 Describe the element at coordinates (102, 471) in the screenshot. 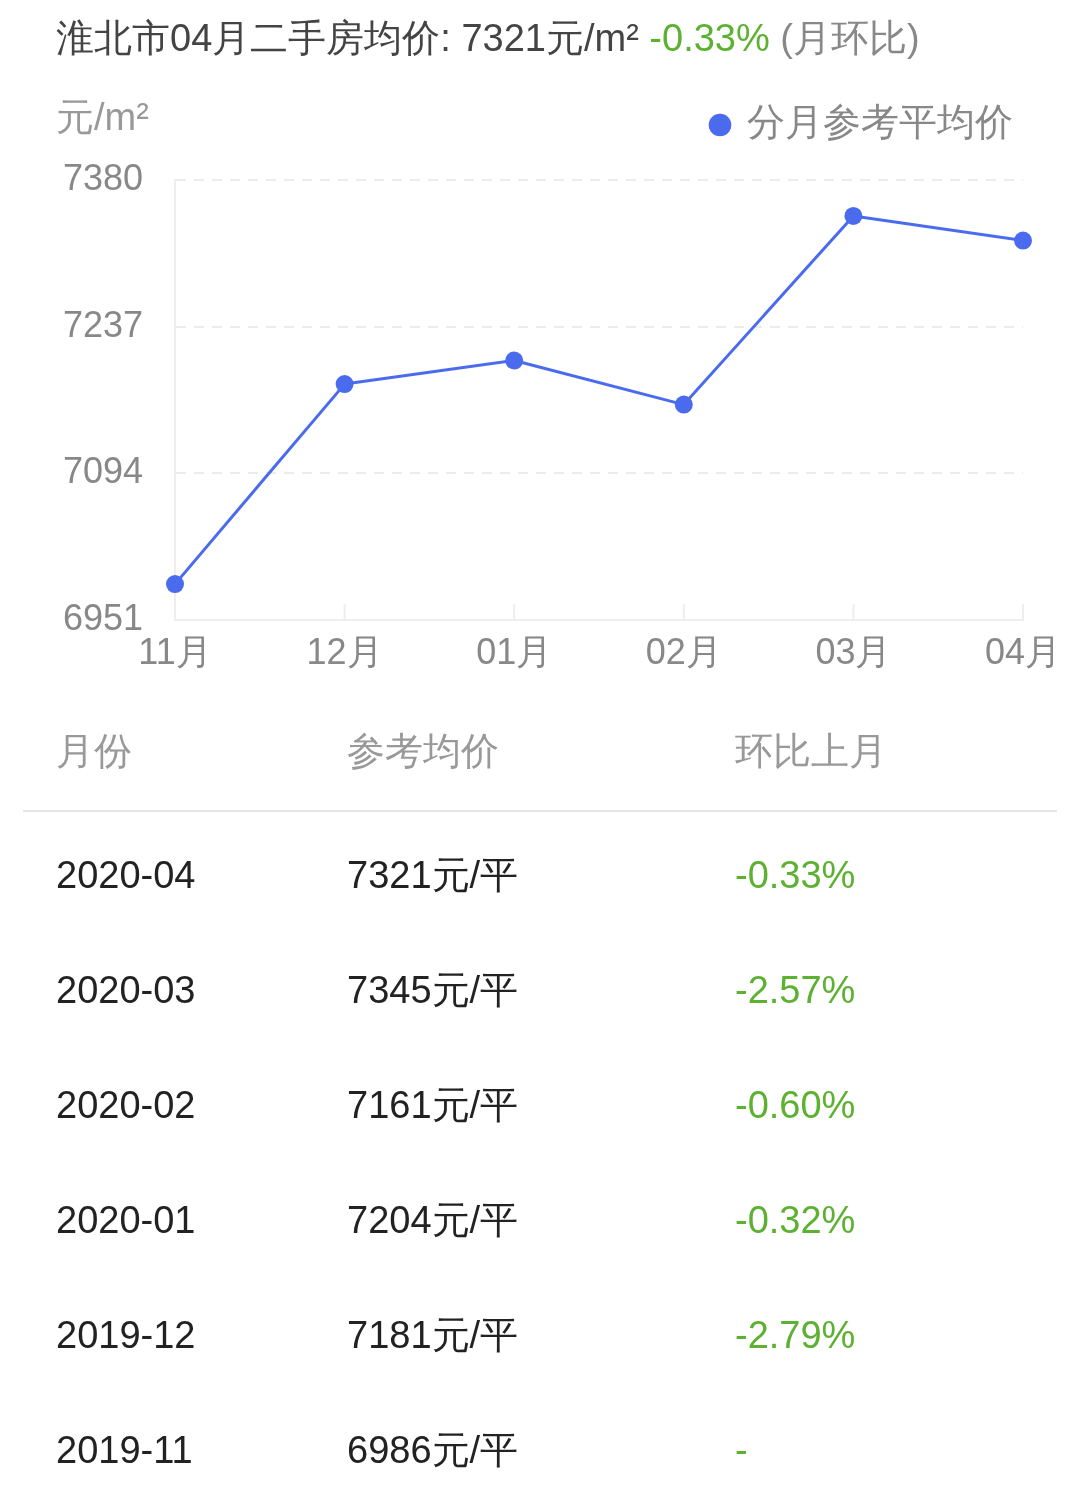

I see `y-tick-label: 7094` at that location.